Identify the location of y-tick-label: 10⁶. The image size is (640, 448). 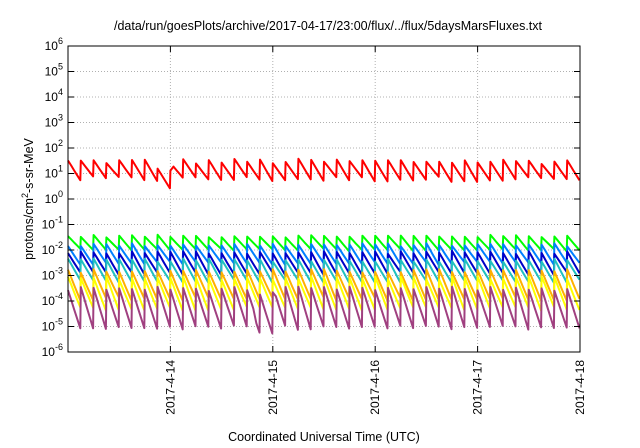
(54, 44).